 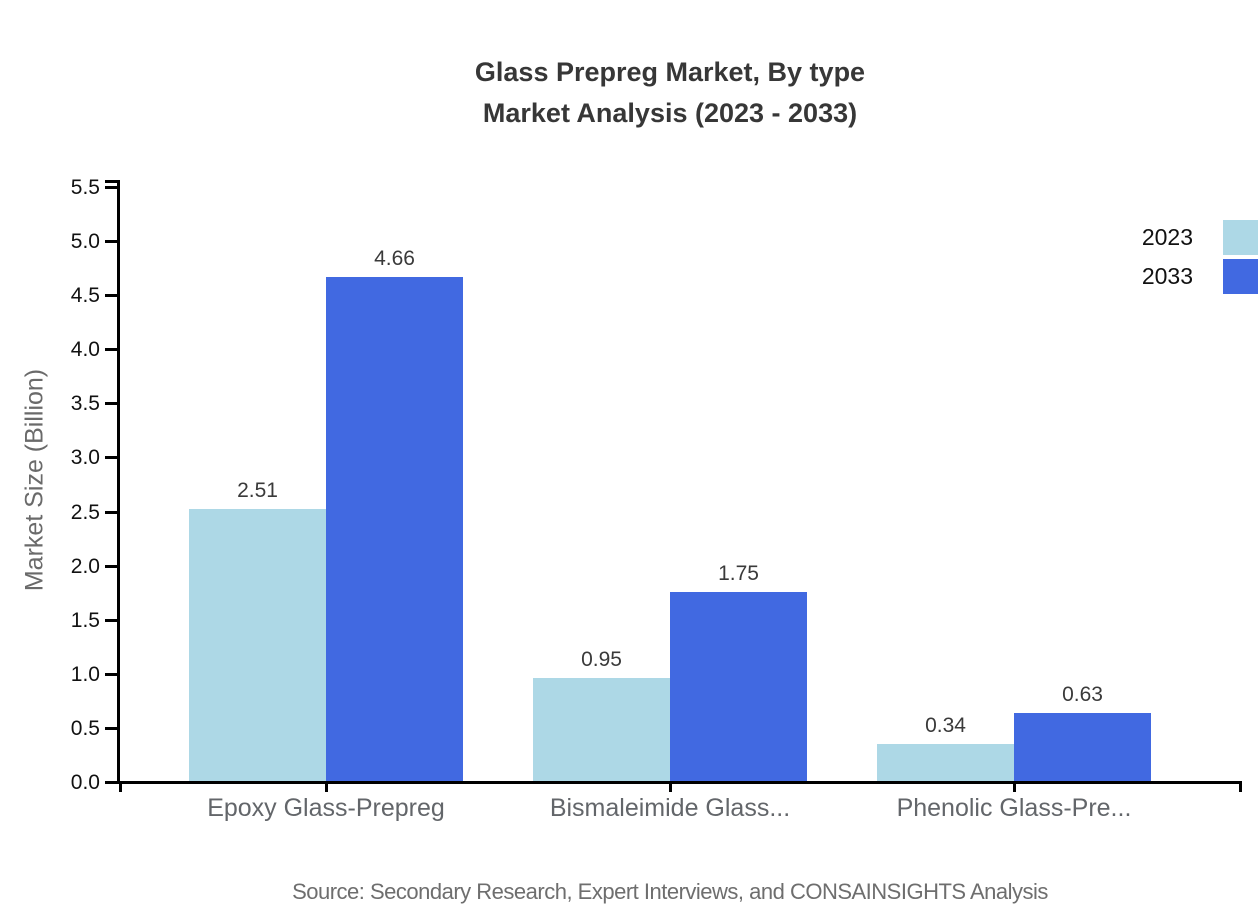 What do you see at coordinates (1082, 694) in the screenshot?
I see `bar-value-label: 0.63` at bounding box center [1082, 694].